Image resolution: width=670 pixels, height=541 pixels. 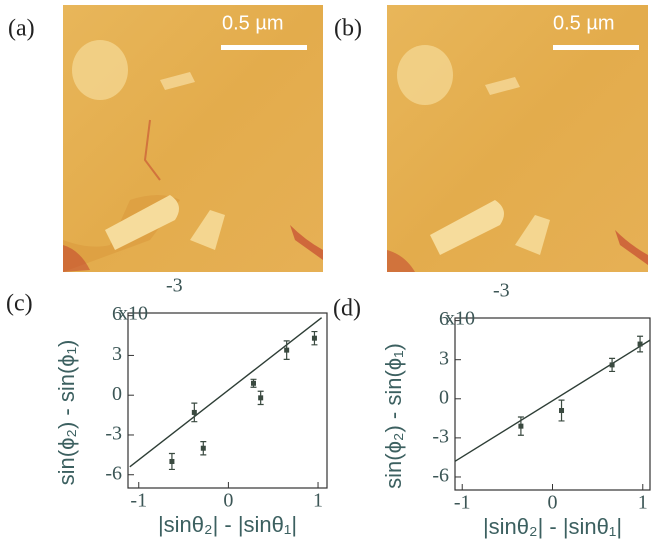 What do you see at coordinates (348, 29) in the screenshot?
I see `panel-label: (b)` at bounding box center [348, 29].